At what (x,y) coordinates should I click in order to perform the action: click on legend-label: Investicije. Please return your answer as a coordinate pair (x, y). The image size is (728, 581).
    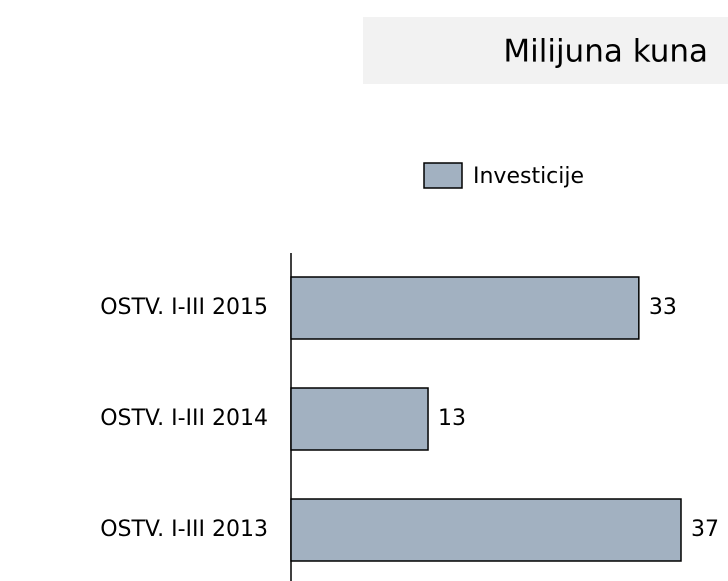
    Looking at the image, I should click on (528, 176).